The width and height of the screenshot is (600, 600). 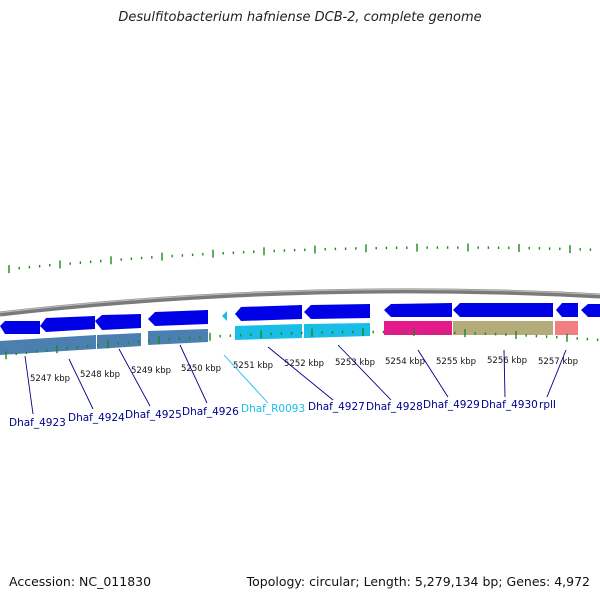 What do you see at coordinates (100, 375) in the screenshot?
I see `kbp-label: 5248 kbp` at bounding box center [100, 375].